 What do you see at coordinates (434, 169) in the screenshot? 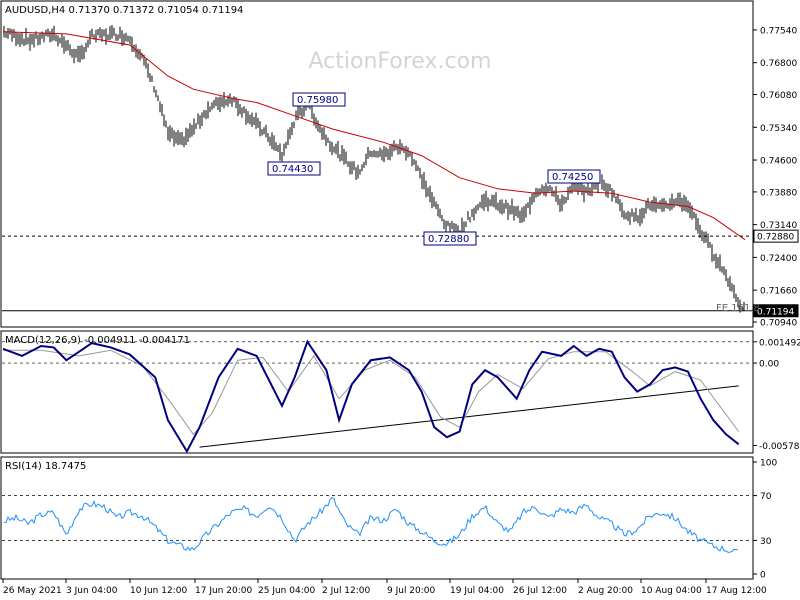
I see `price-annotations: 0.75980 0.74430 0.72880 0.74250` at bounding box center [434, 169].